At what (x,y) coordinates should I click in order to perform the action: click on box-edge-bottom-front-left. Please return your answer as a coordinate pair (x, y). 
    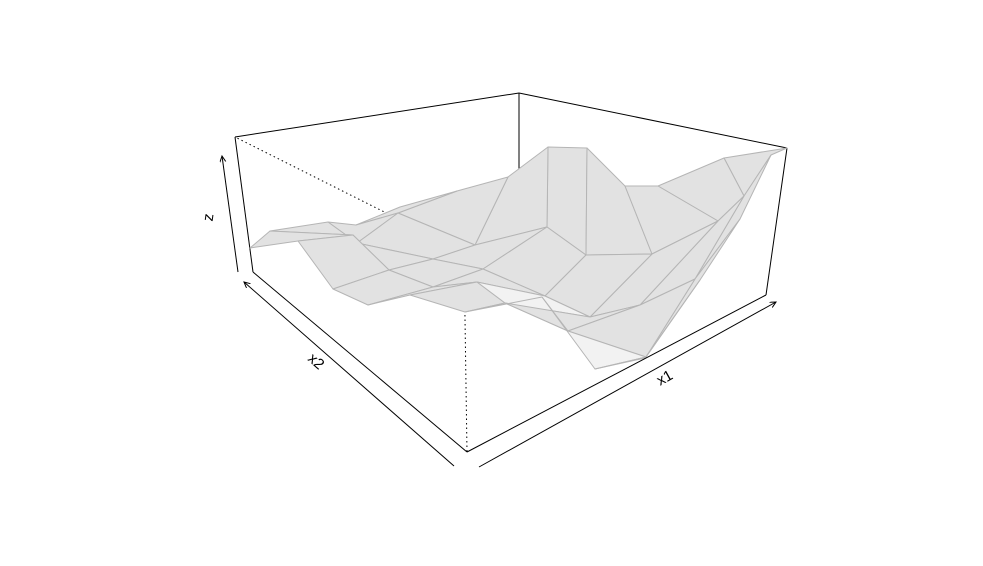
    Looking at the image, I should click on (360, 362).